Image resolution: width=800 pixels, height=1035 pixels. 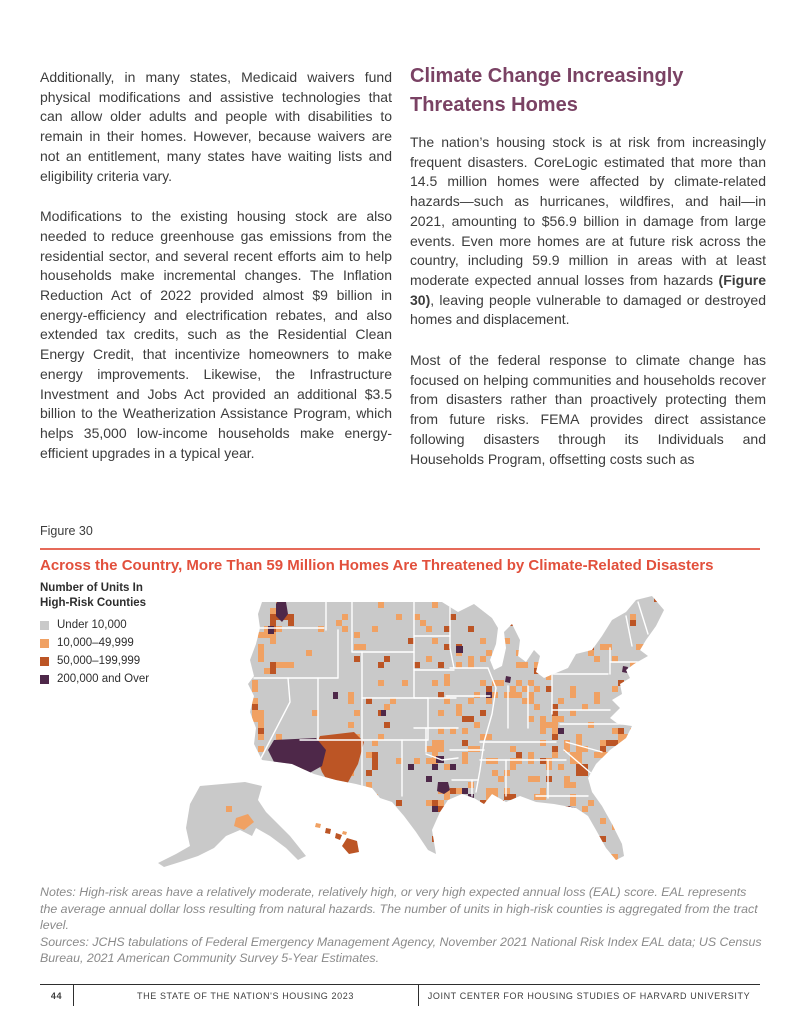 What do you see at coordinates (229, 809) in the screenshot?
I see `alaska-orange-dot` at bounding box center [229, 809].